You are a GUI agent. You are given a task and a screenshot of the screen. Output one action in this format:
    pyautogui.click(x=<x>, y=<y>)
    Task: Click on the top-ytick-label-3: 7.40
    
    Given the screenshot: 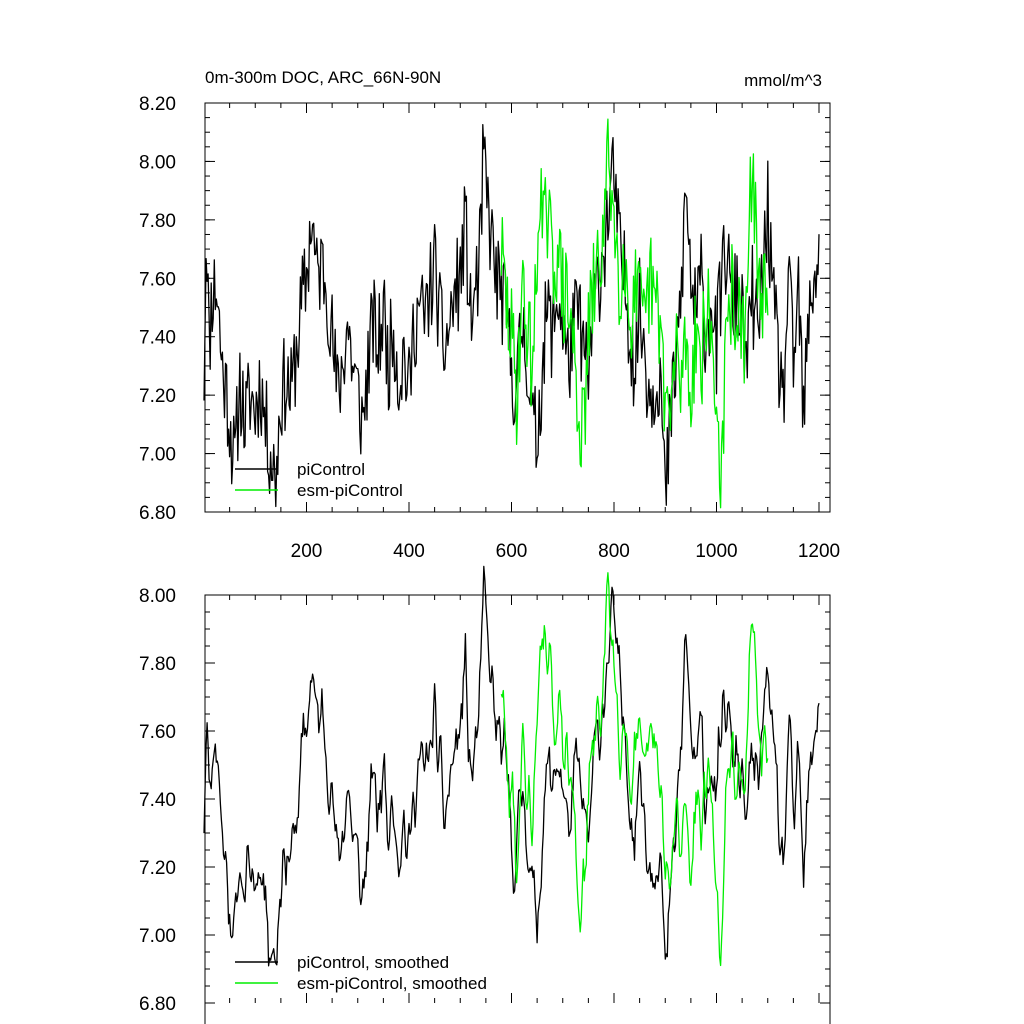 What is the action you would take?
    pyautogui.click(x=157, y=338)
    